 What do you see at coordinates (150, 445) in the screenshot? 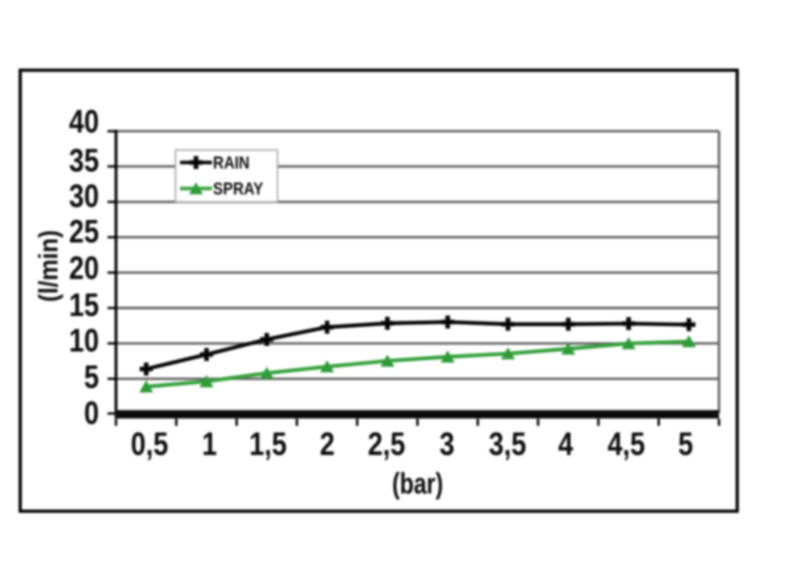
I see `svg-text: 0,5` at bounding box center [150, 445].